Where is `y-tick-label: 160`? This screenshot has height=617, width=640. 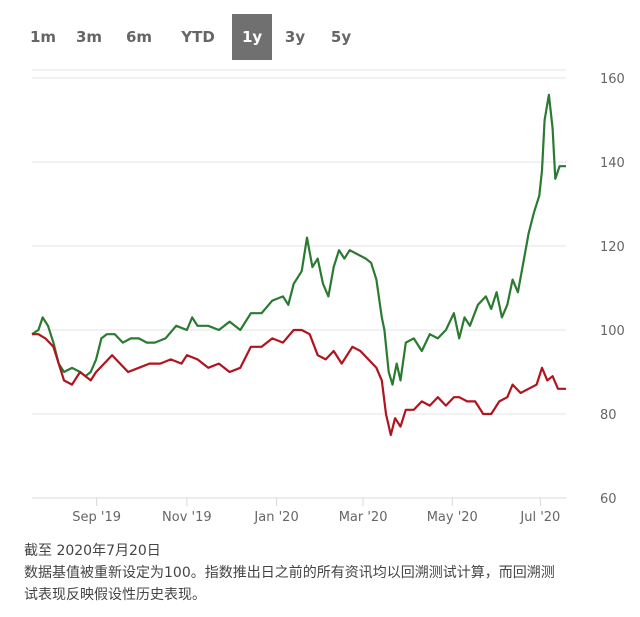
y-tick-label: 160 is located at coordinates (612, 79).